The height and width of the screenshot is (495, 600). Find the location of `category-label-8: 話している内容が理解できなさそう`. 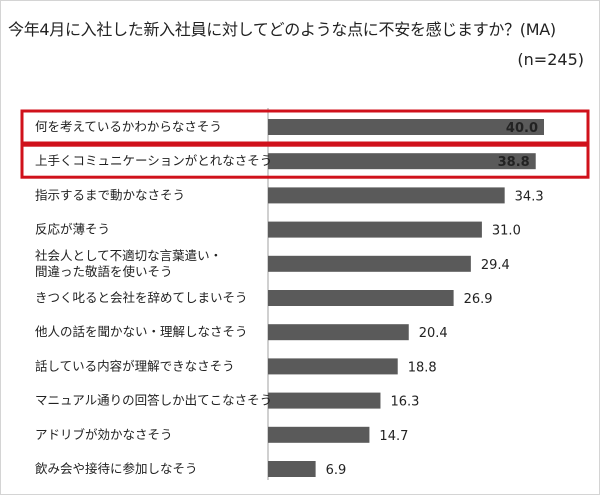

category-label-8: 話している内容が理解できなさそう is located at coordinates (135, 365).